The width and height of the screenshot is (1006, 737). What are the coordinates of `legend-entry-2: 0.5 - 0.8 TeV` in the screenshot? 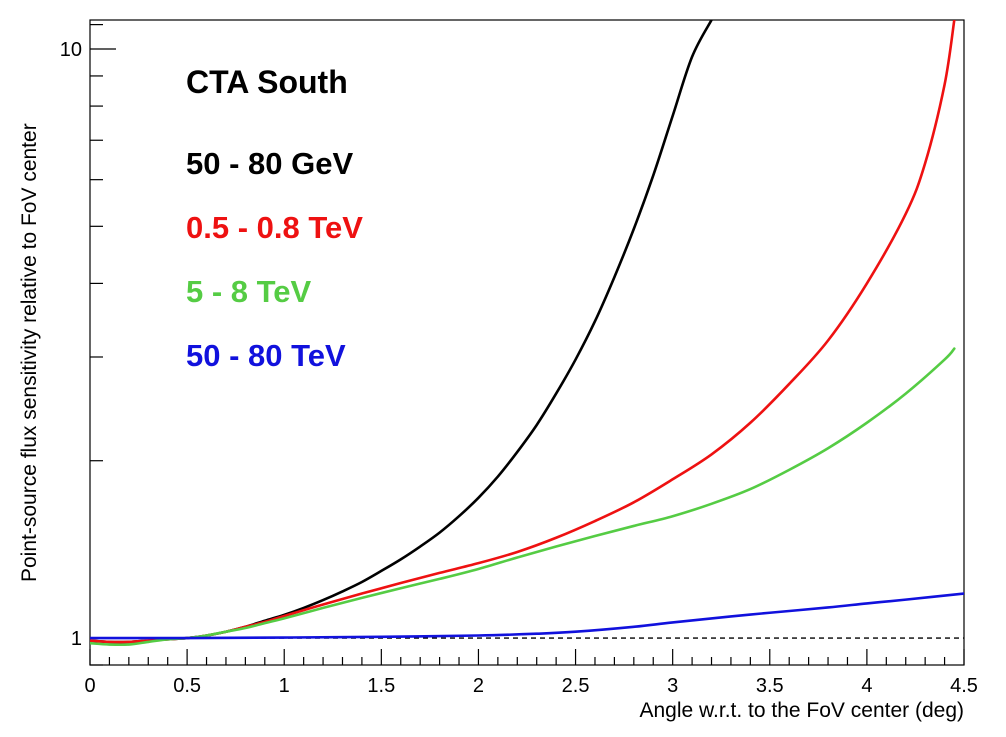 It's located at (274, 227).